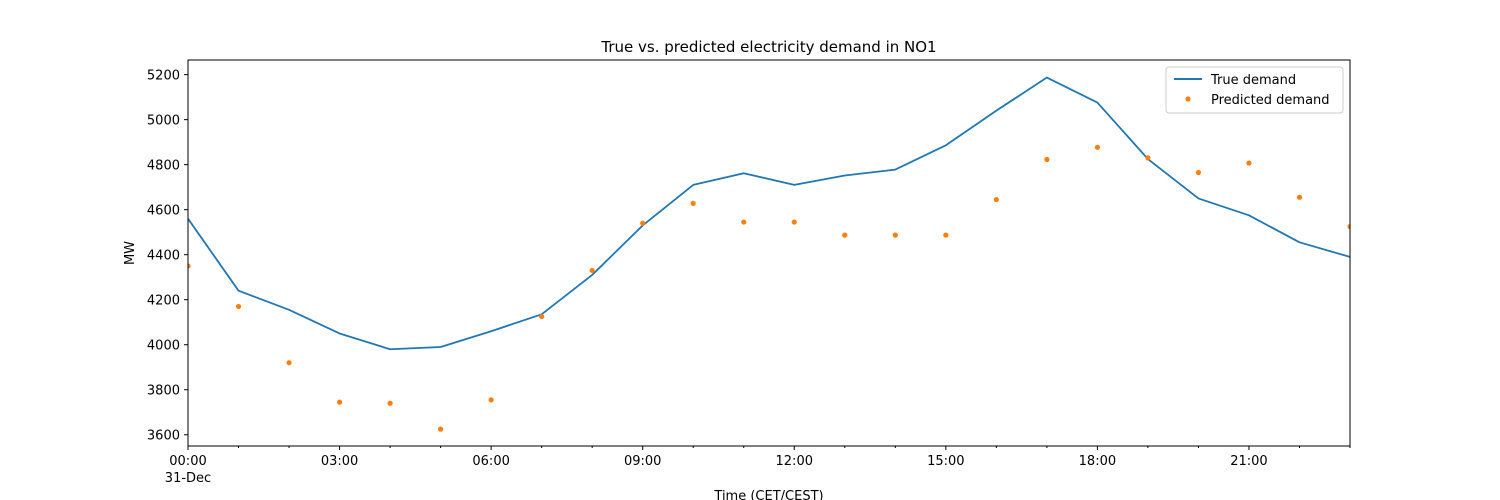 The width and height of the screenshot is (1500, 500). I want to click on y-tick-label: 4800, so click(163, 166).